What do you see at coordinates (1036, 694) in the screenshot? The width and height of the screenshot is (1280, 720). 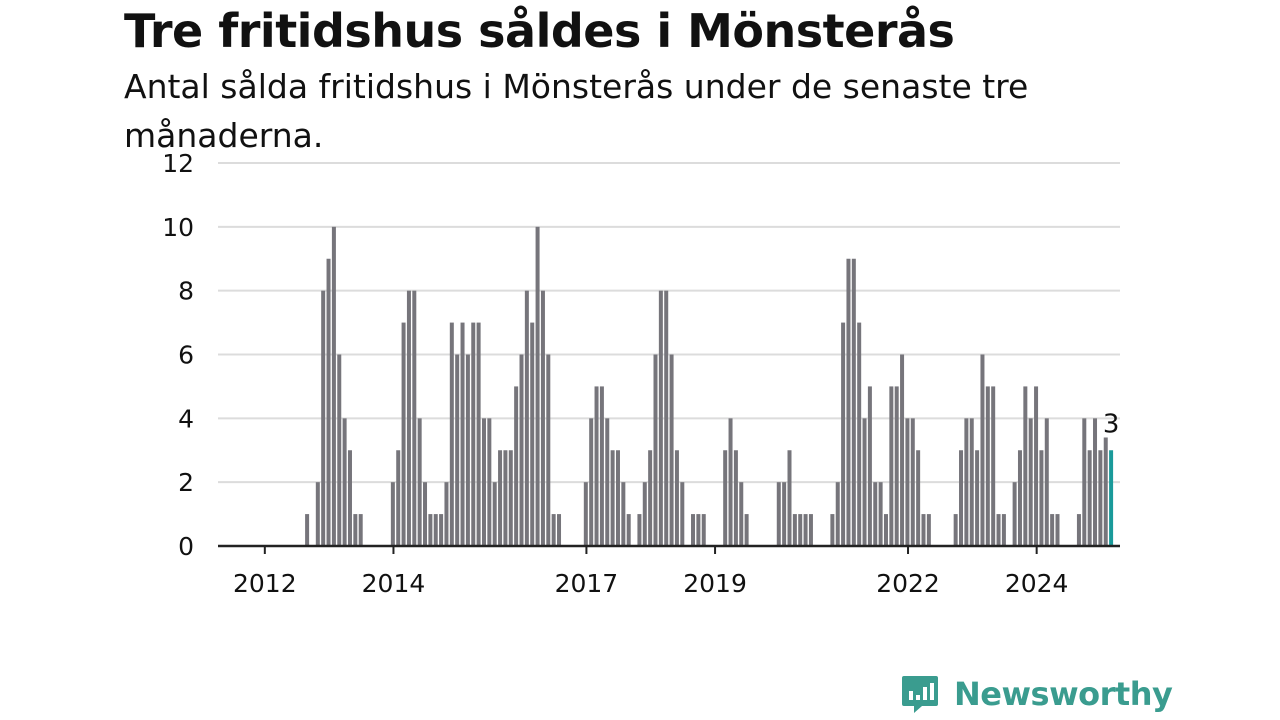 I see `newsworthy-logo: Newsworthy` at bounding box center [1036, 694].